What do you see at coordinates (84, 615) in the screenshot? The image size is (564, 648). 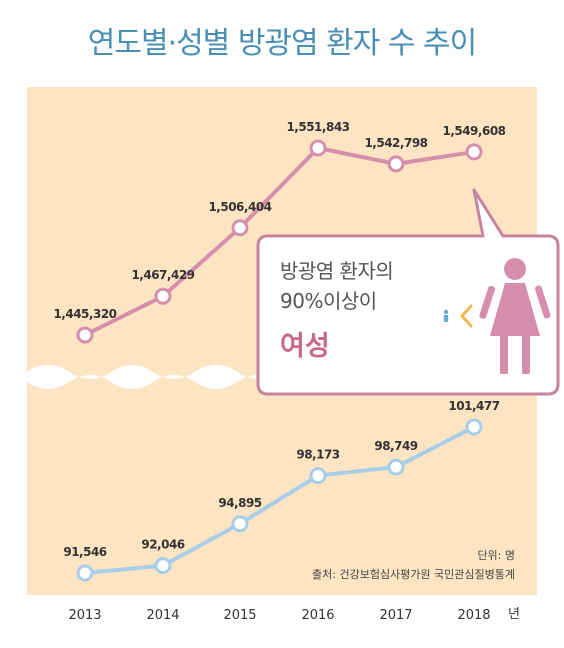 I see `x-tick-label: 2013` at bounding box center [84, 615].